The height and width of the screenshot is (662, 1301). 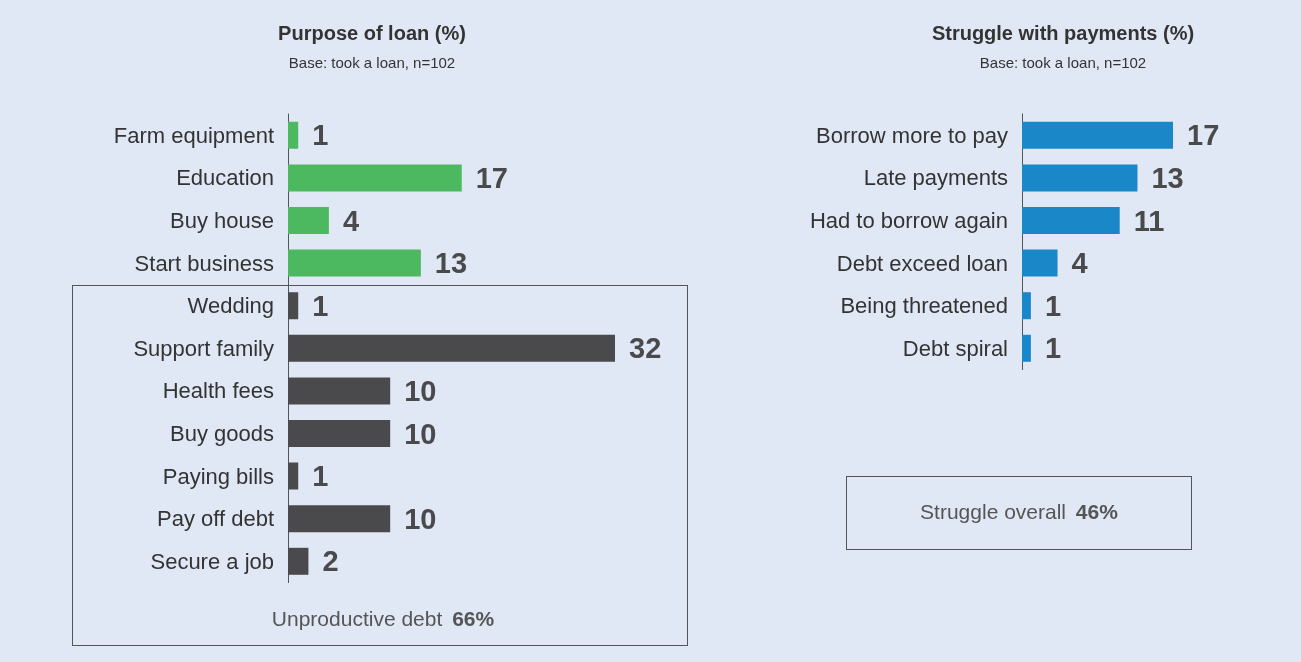 What do you see at coordinates (383, 618) in the screenshot?
I see `text: Unproductive debt 66%` at bounding box center [383, 618].